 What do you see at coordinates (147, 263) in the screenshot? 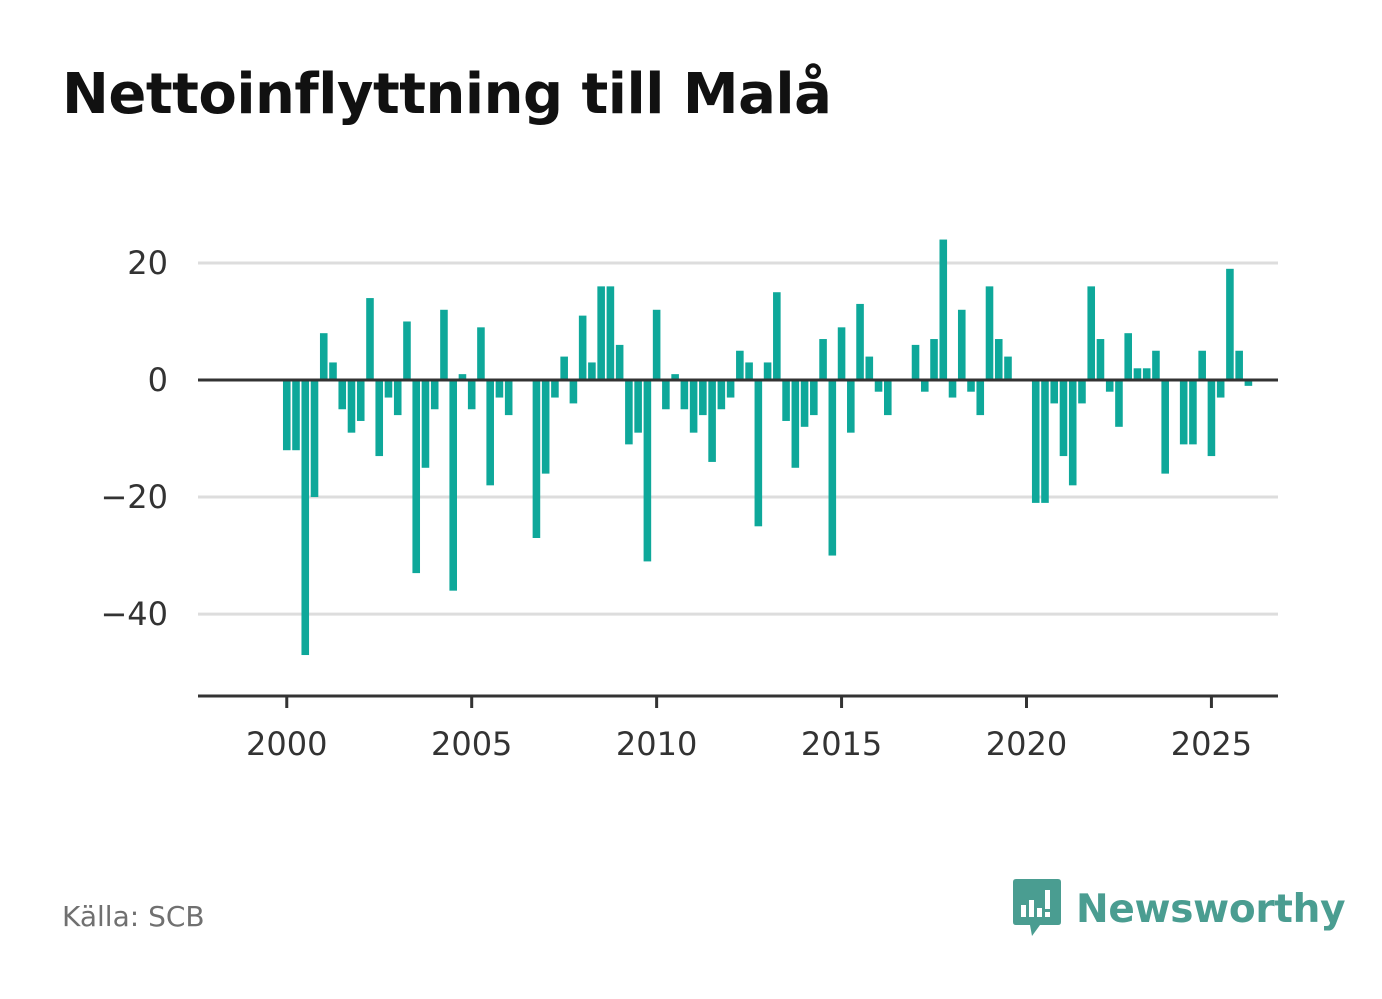
I see `y-tick-label: 20` at bounding box center [147, 263].